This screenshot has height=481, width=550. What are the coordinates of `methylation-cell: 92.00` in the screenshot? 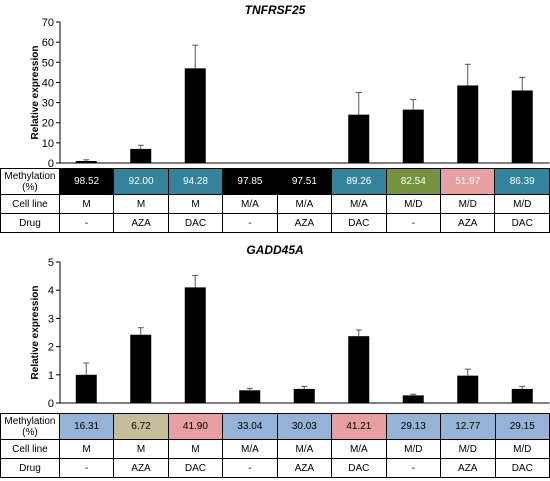 It's located at (141, 181).